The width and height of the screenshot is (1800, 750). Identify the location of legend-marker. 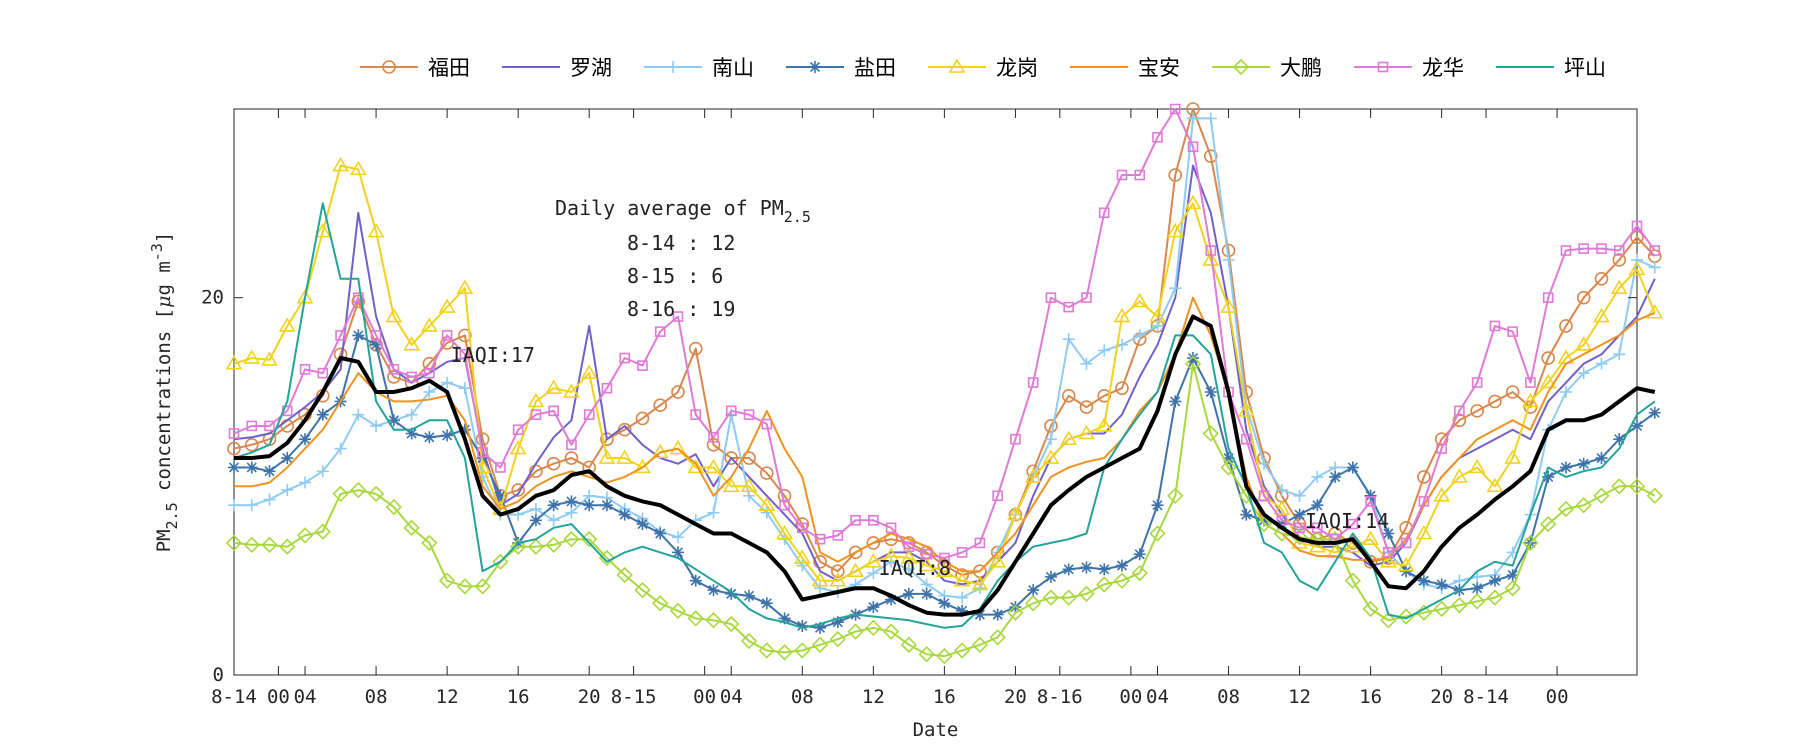
(815, 67).